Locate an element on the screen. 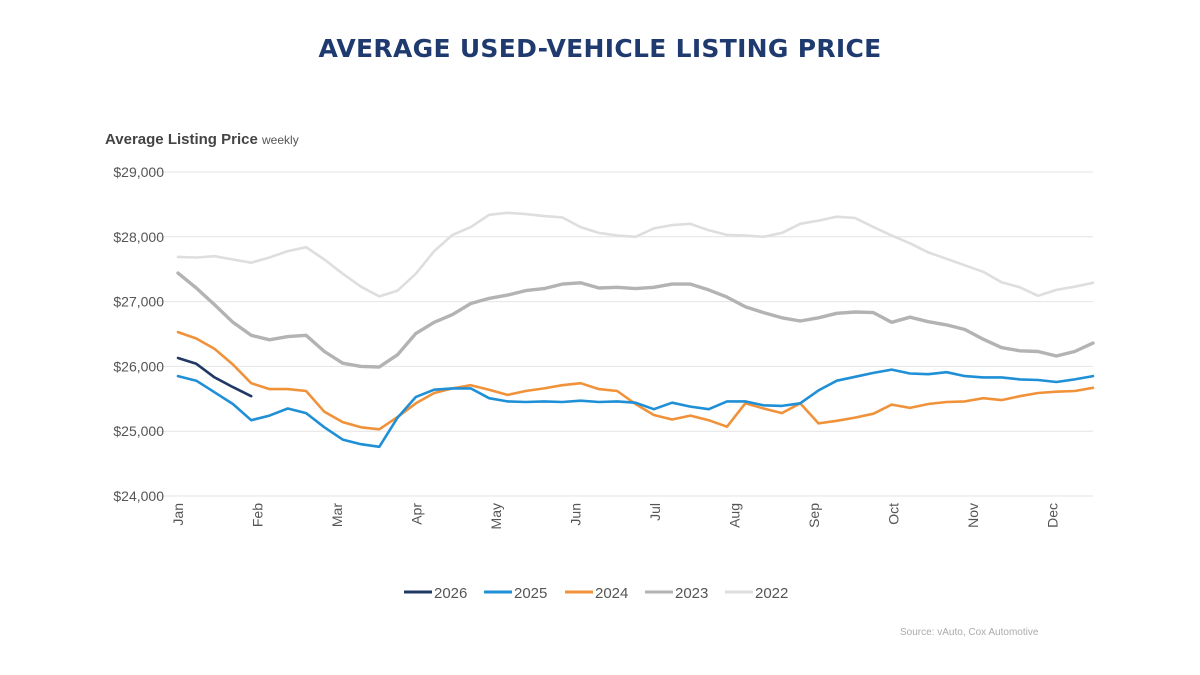  y-tick-label: $26,000 is located at coordinates (138, 366).